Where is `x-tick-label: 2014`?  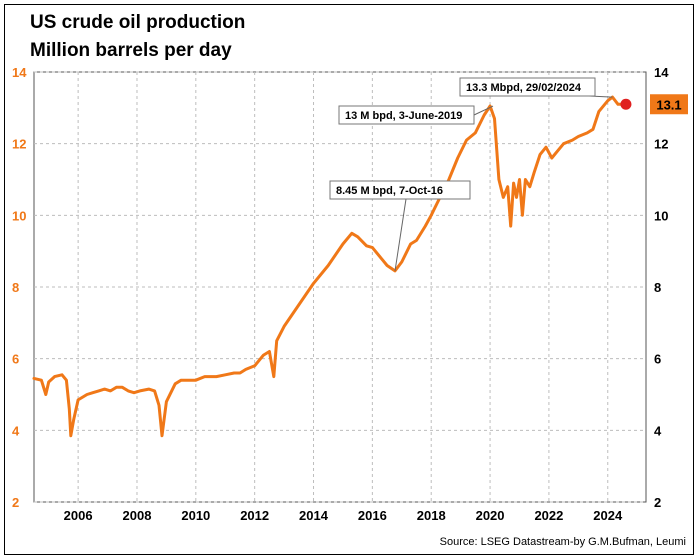
x-tick-label: 2014 is located at coordinates (314, 515).